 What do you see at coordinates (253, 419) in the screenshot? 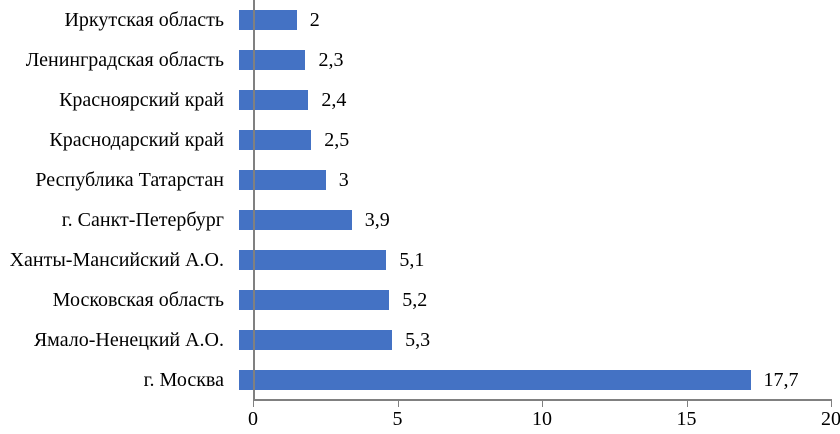
I see `x-axis-tick-label: 0` at bounding box center [253, 419].